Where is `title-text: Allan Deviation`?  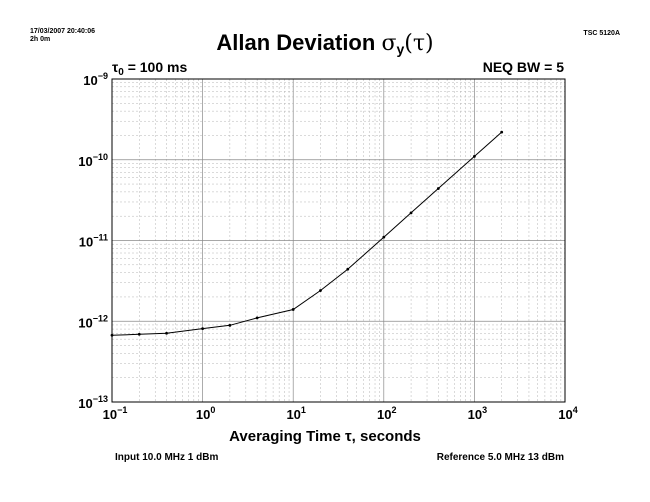 title-text: Allan Deviation is located at coordinates (299, 42).